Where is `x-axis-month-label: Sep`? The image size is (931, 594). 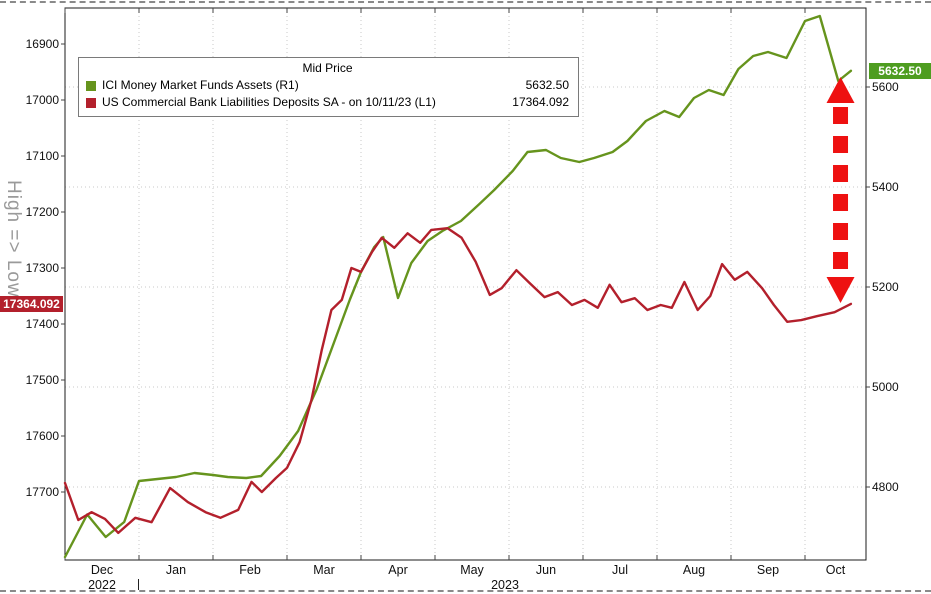 x-axis-month-label: Sep is located at coordinates (768, 570).